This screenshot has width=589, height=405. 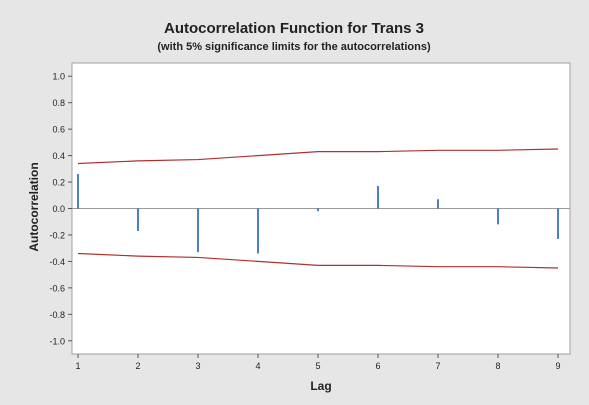 What do you see at coordinates (294, 28) in the screenshot?
I see `chart-title: Autocorrelation Function for Trans 3` at bounding box center [294, 28].